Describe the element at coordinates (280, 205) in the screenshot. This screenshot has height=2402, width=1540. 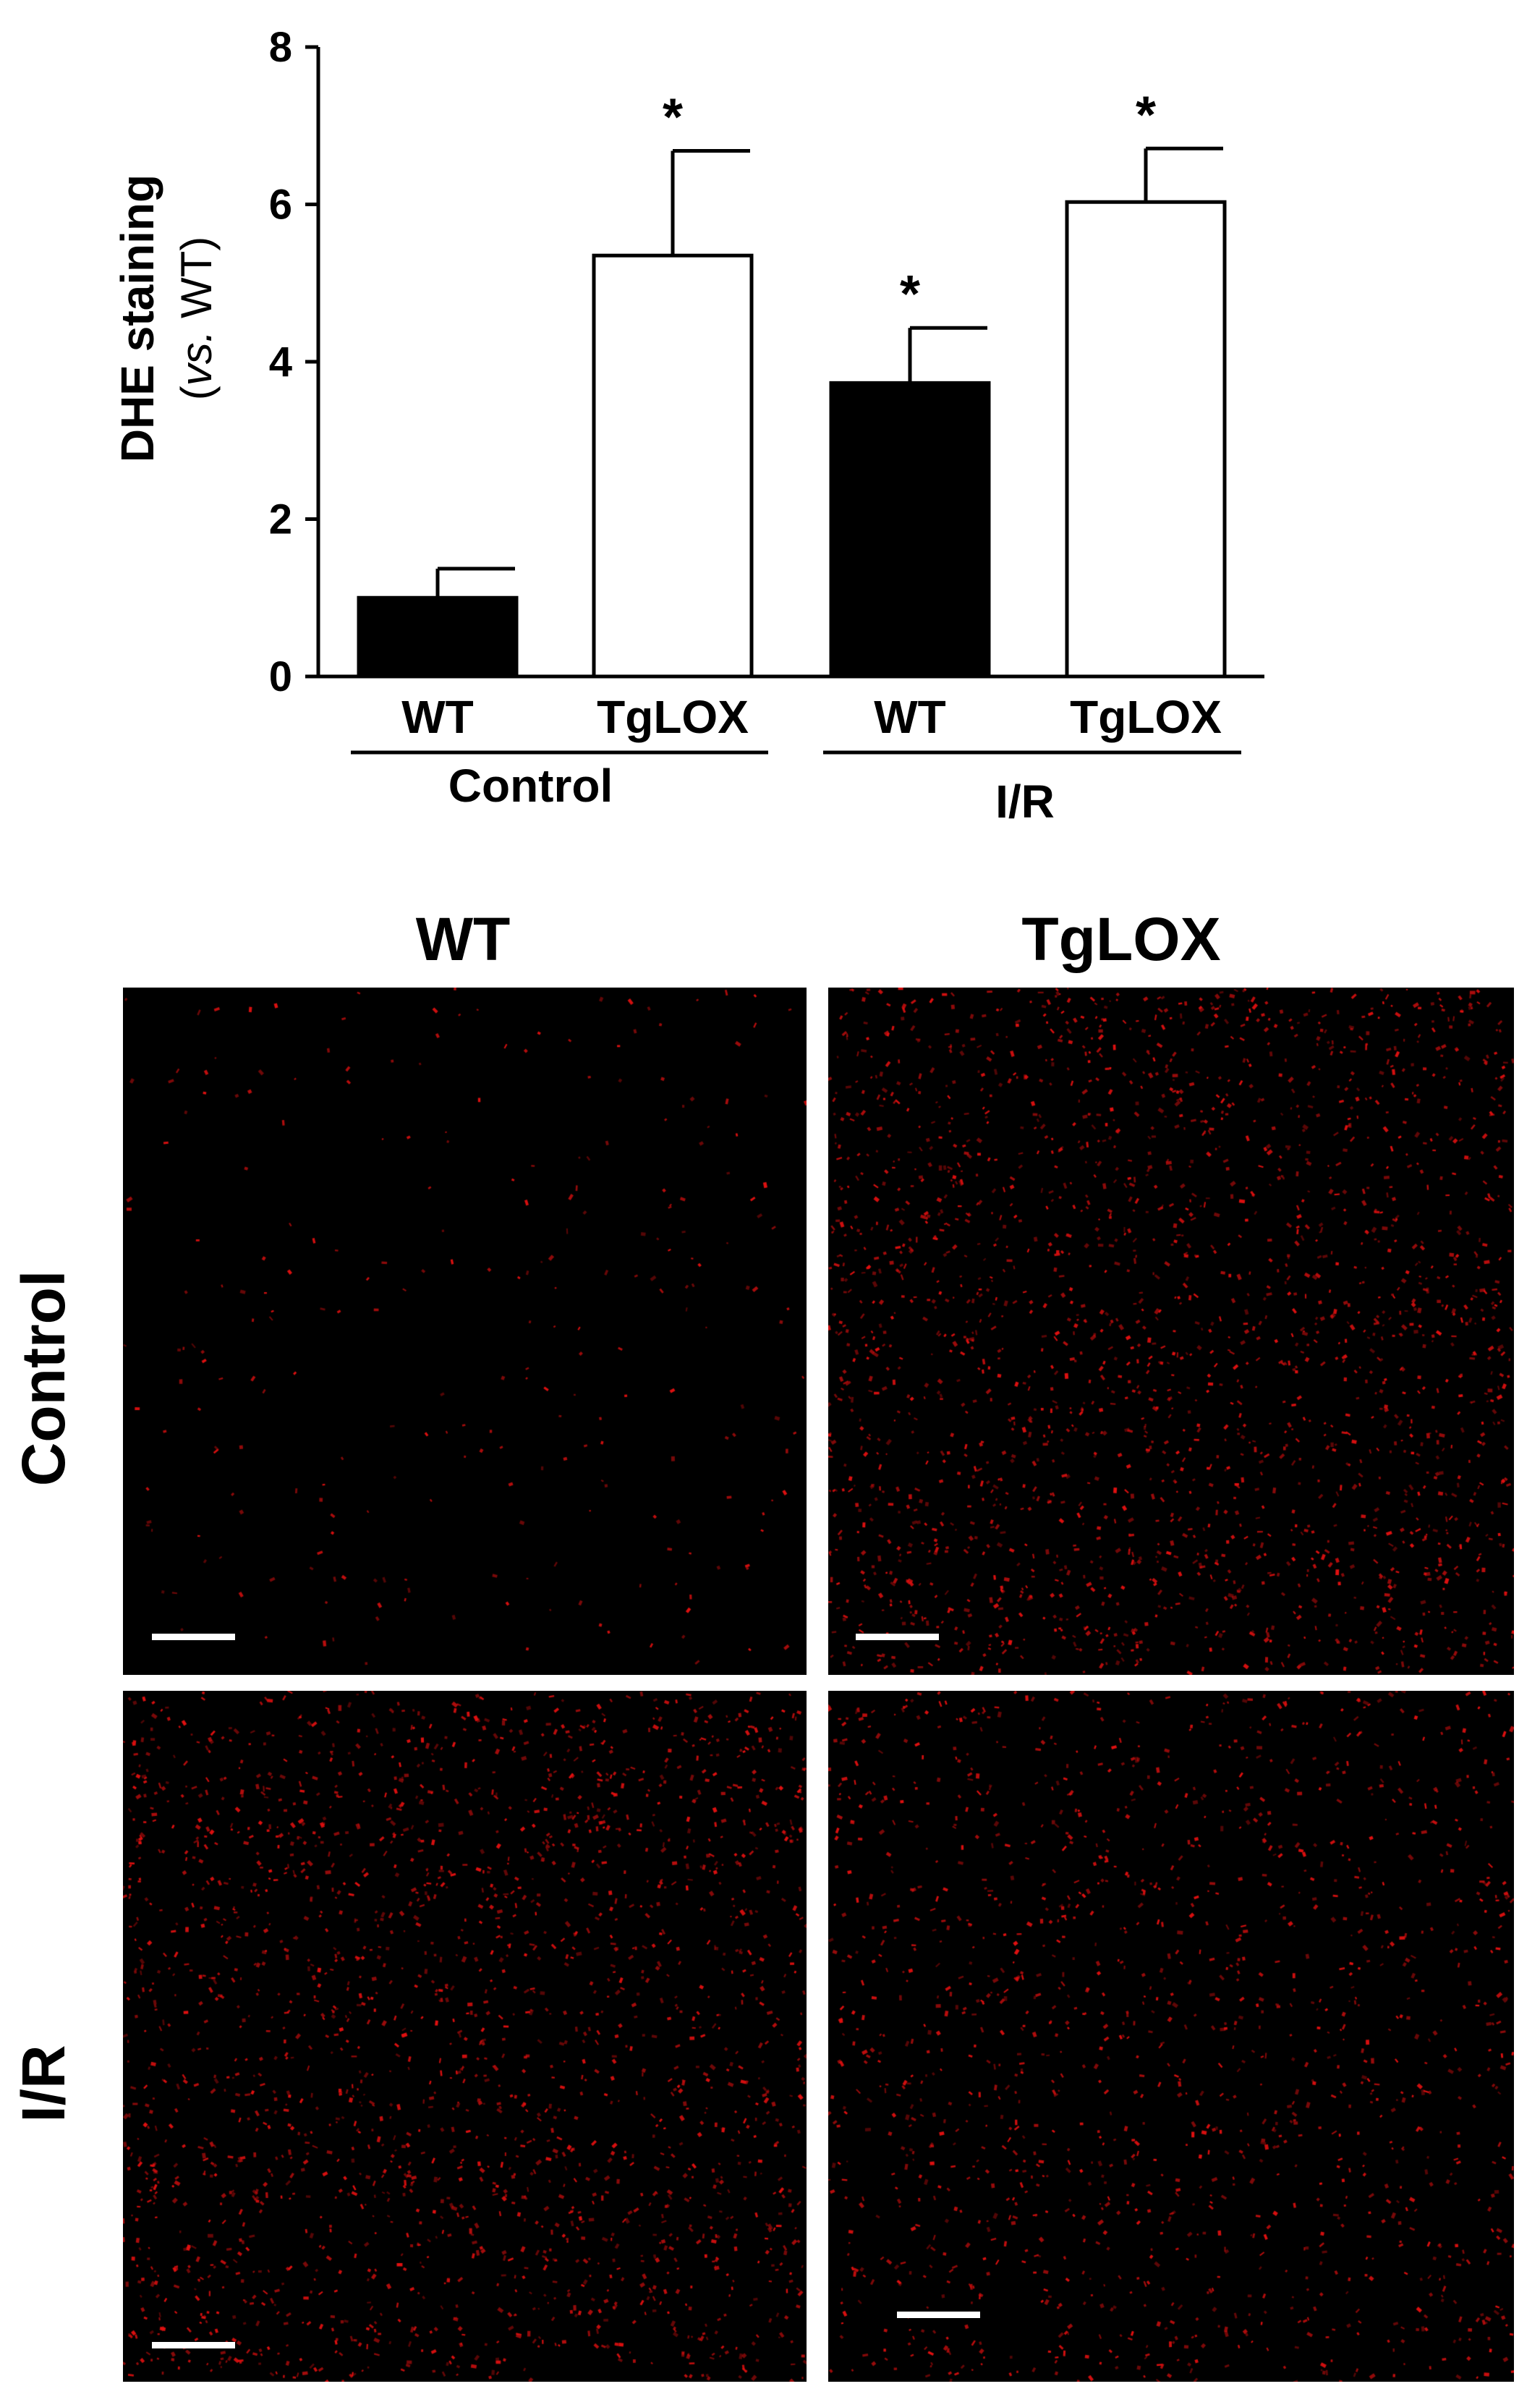
I see `y-tick-label: 6` at that location.